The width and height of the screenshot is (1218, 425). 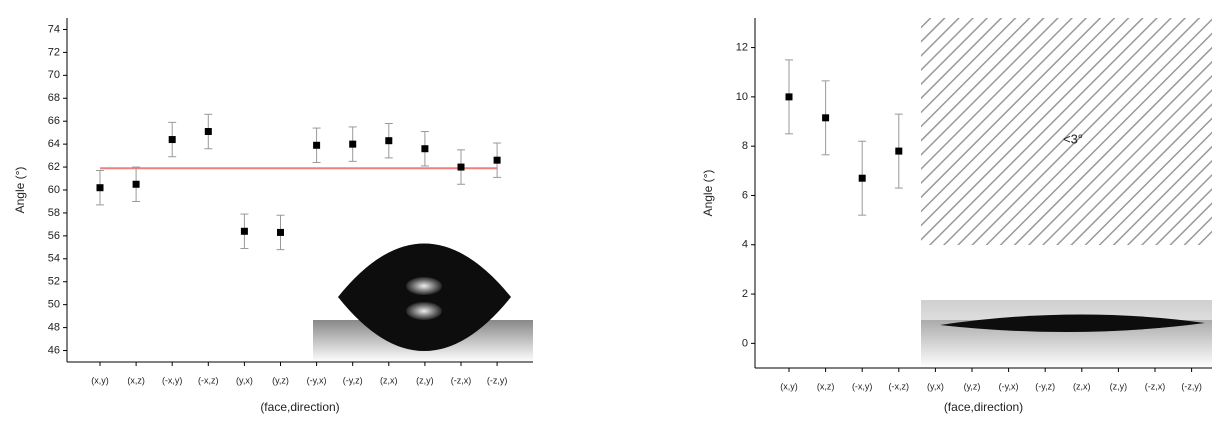 I want to click on y-tick-label: 8, so click(x=745, y=146).